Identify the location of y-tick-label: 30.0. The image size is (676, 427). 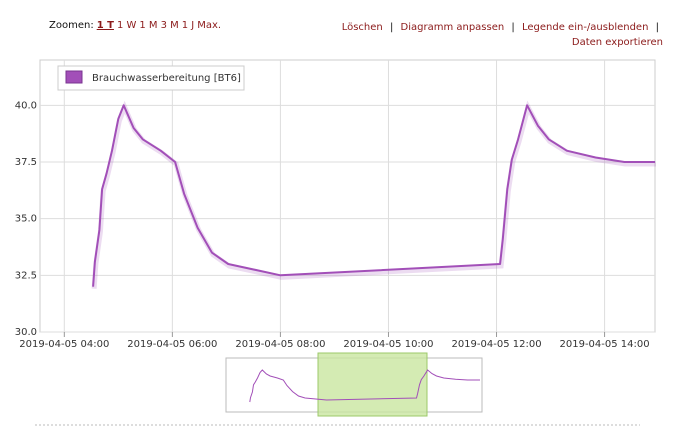
(26, 332).